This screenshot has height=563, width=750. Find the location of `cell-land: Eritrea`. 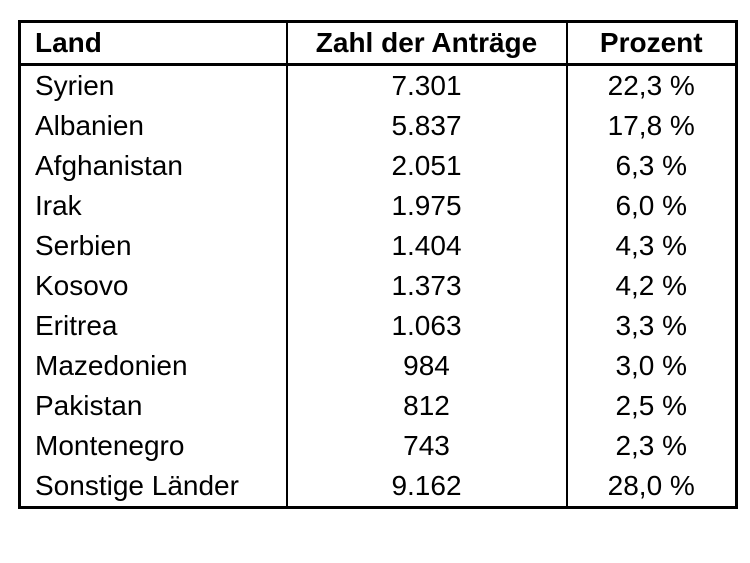

cell-land: Eritrea is located at coordinates (153, 326).